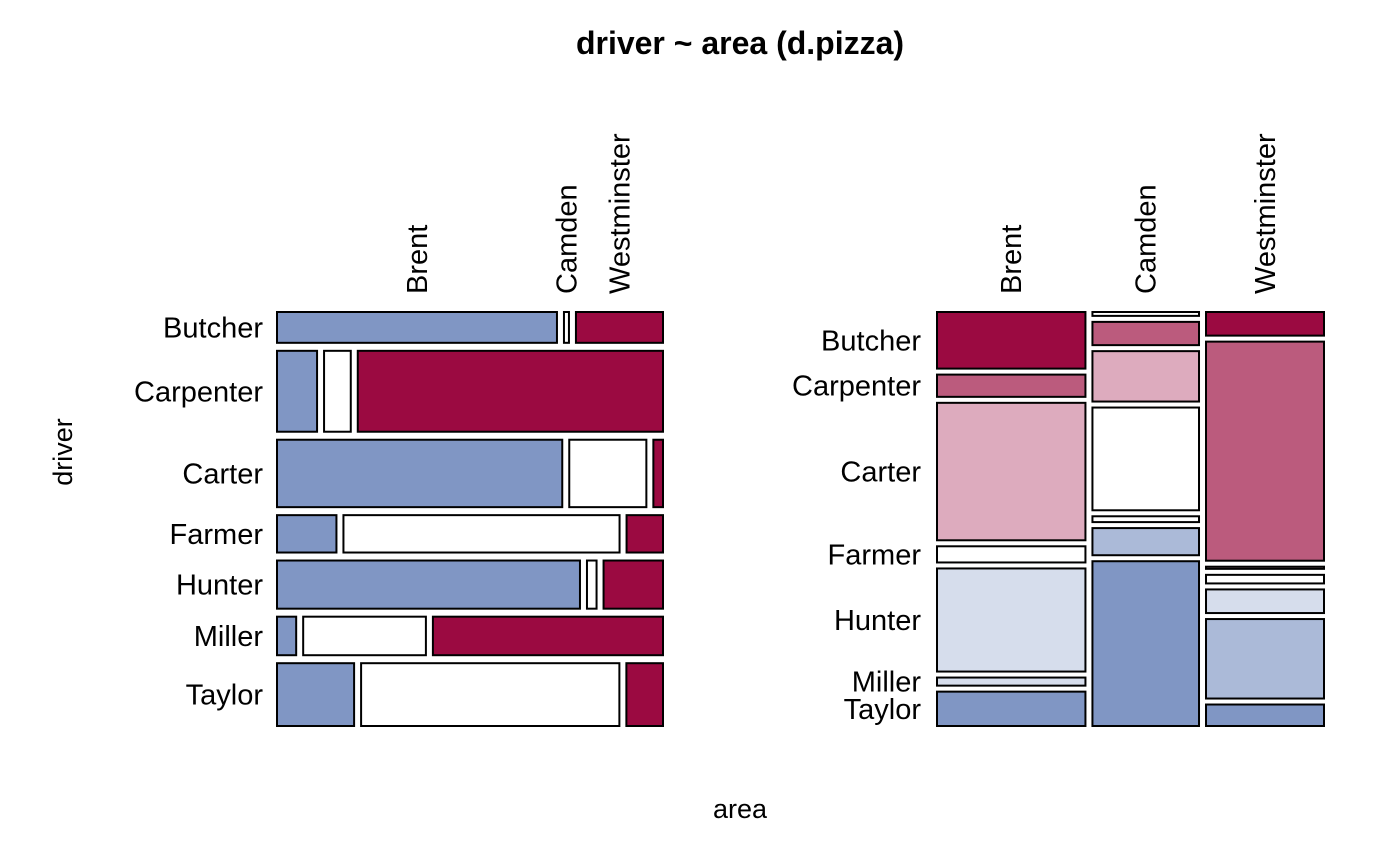 This screenshot has width=1400, height=866. Describe the element at coordinates (1146, 459) in the screenshot. I see `mosaic-cell-camden-farmer` at that location.